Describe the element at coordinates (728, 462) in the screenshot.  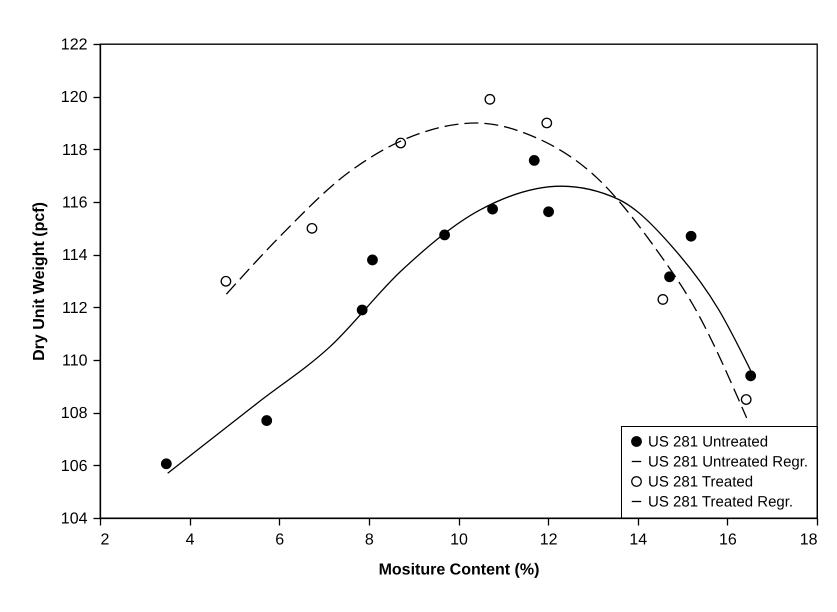
I see `legend-label: US 281 Untreated Regr.` at that location.